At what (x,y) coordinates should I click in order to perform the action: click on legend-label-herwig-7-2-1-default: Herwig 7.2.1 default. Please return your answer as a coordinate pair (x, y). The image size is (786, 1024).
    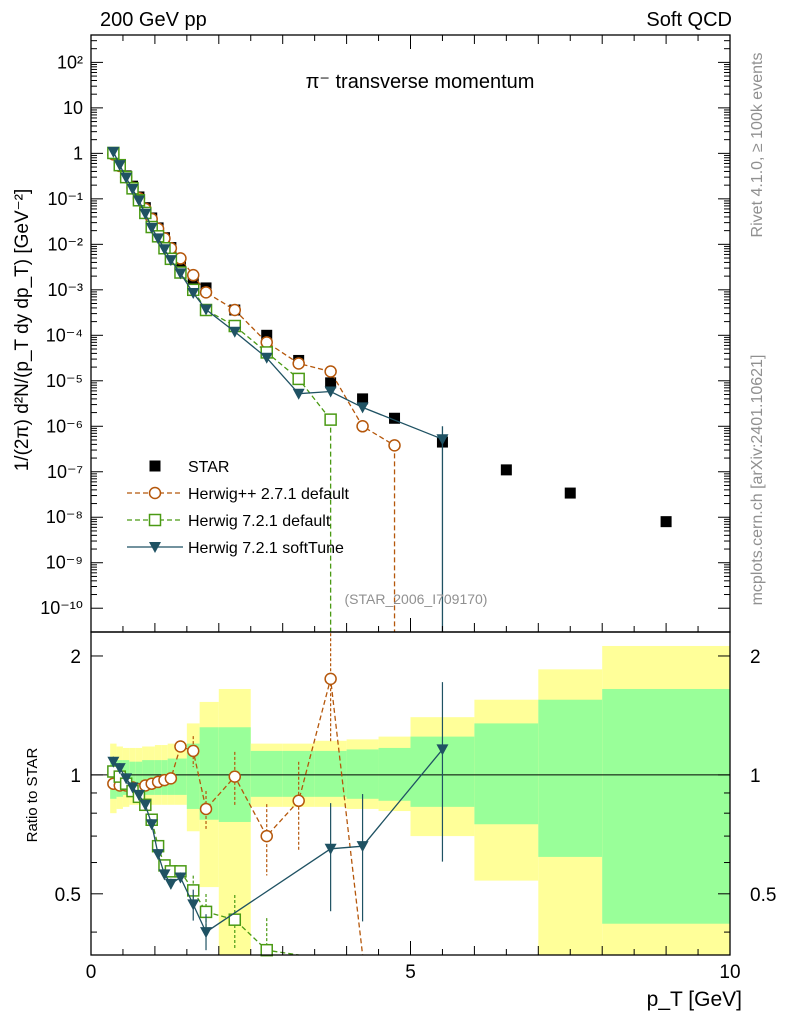
    Looking at the image, I should click on (259, 521).